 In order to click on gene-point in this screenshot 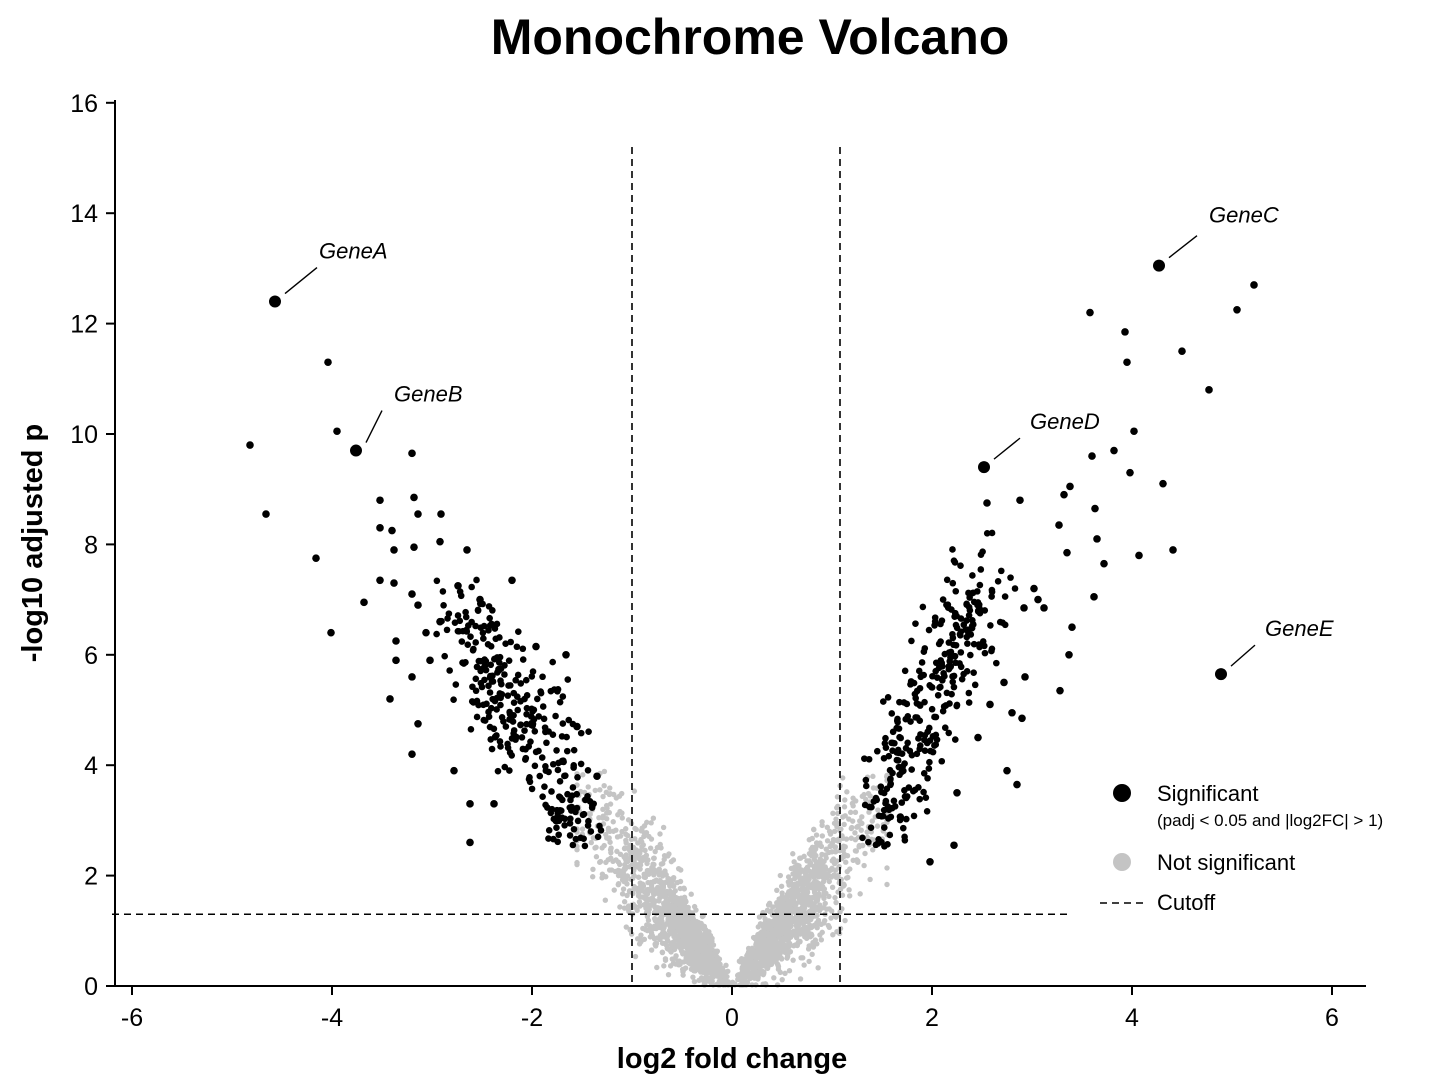, I will do `click(1221, 674)`.